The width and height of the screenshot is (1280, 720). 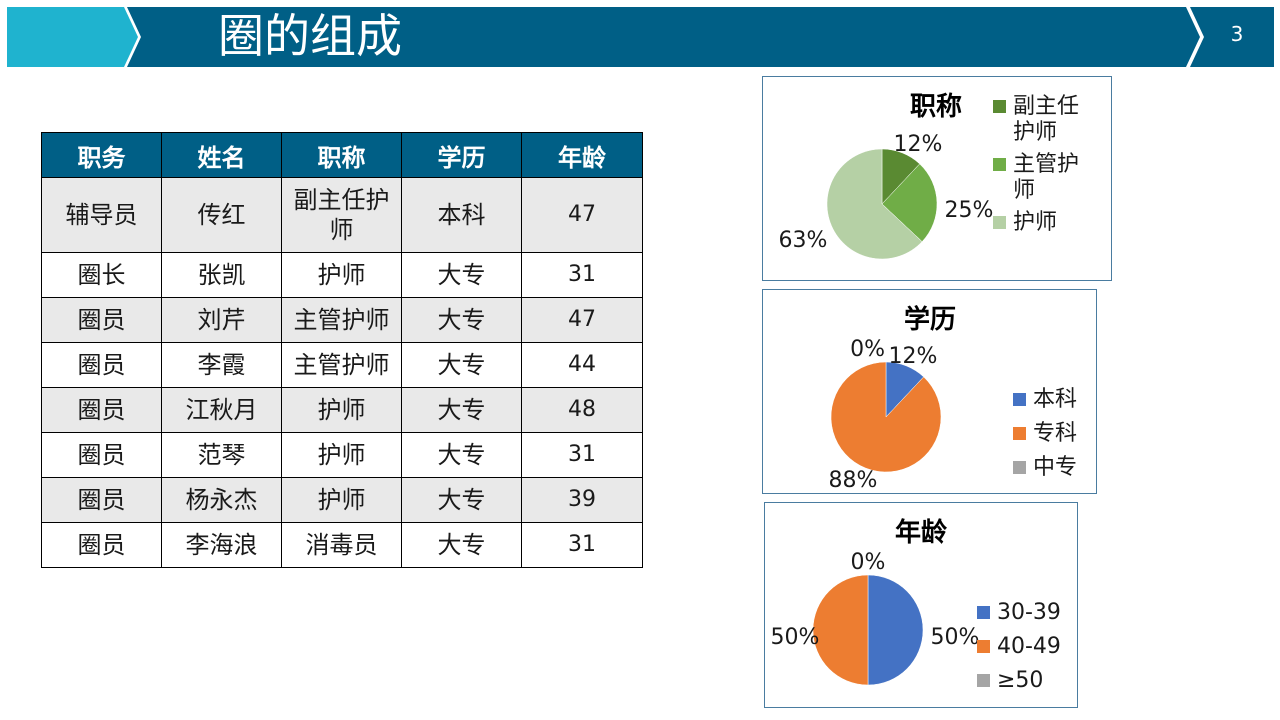 I want to click on cell-position: 圈长, so click(x=101, y=275).